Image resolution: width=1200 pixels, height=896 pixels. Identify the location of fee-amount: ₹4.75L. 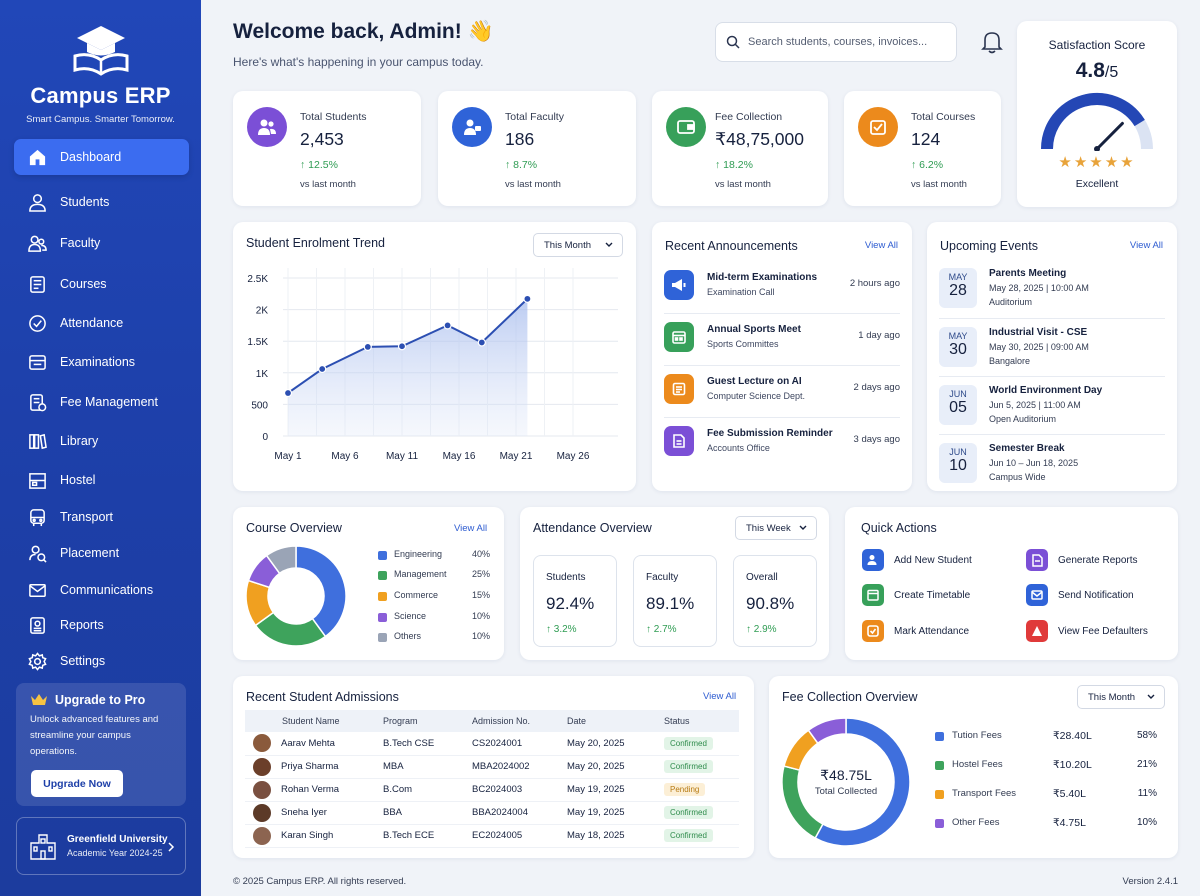
(1069, 823).